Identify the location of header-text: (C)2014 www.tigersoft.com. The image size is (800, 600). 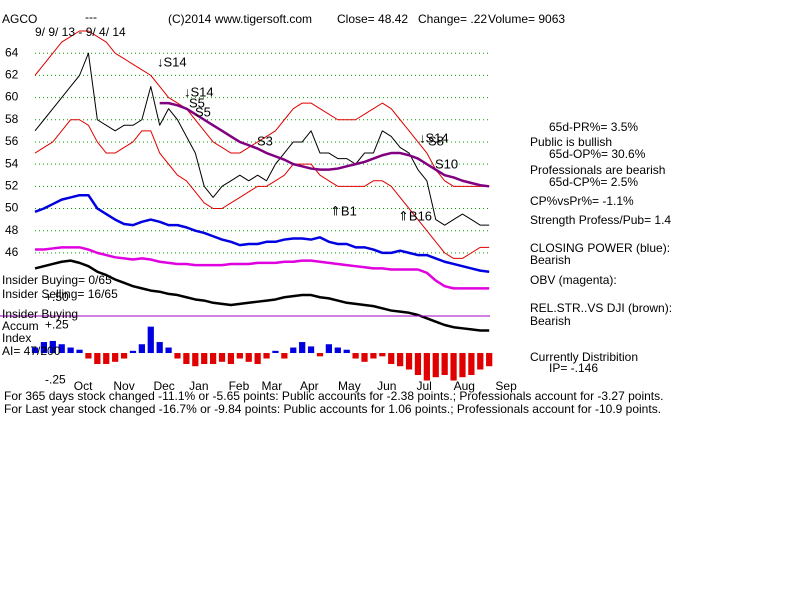
(240, 19).